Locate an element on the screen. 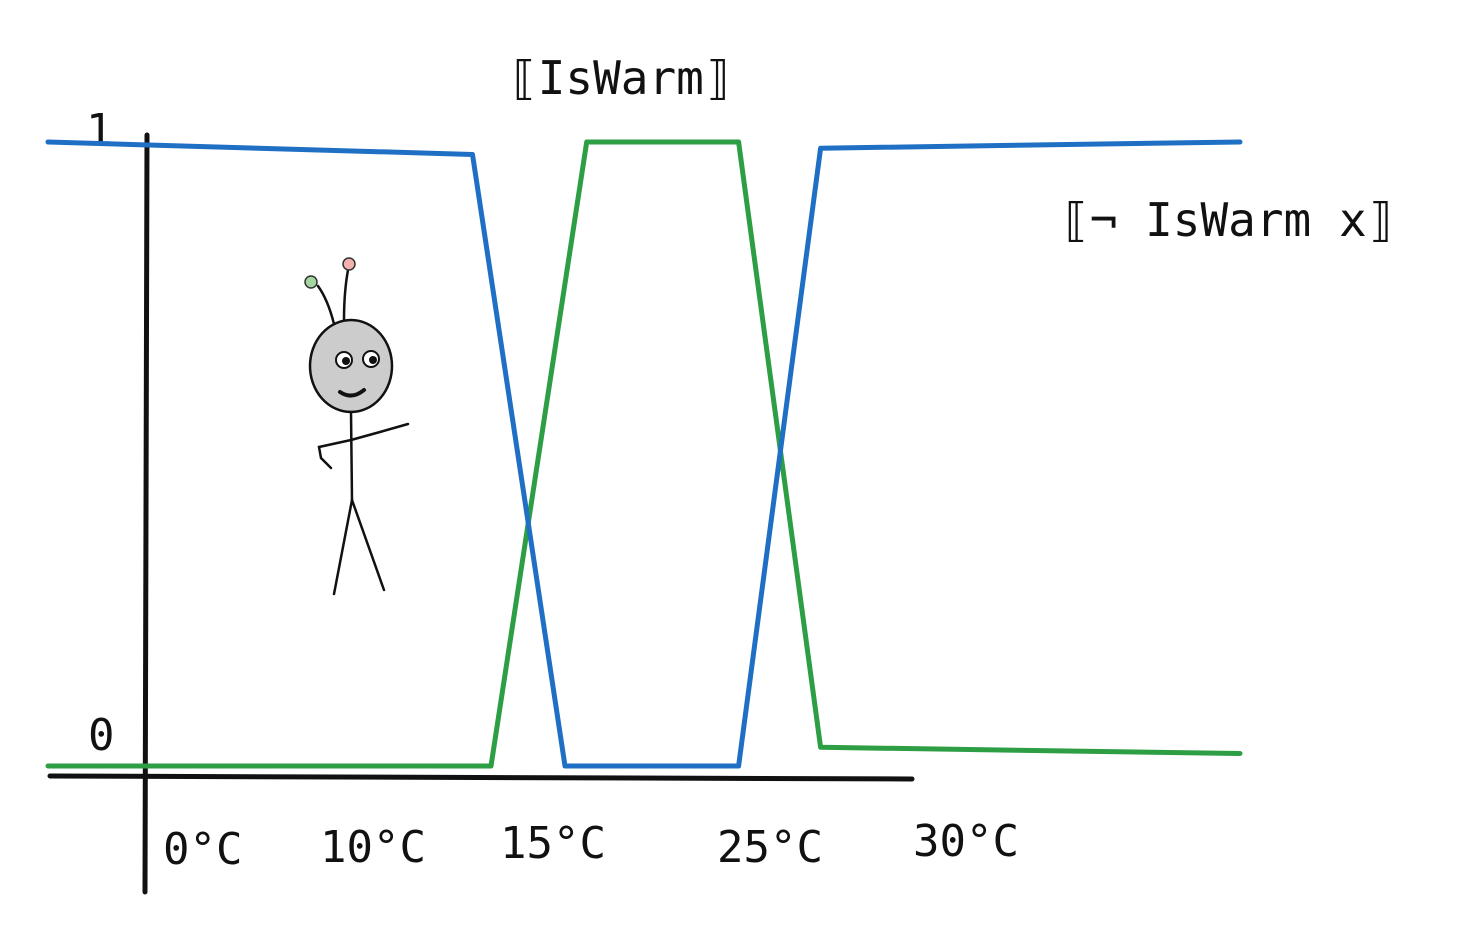 This screenshot has width=1466, height=931. x-tick-label-0c: 0°C is located at coordinates (202, 849).